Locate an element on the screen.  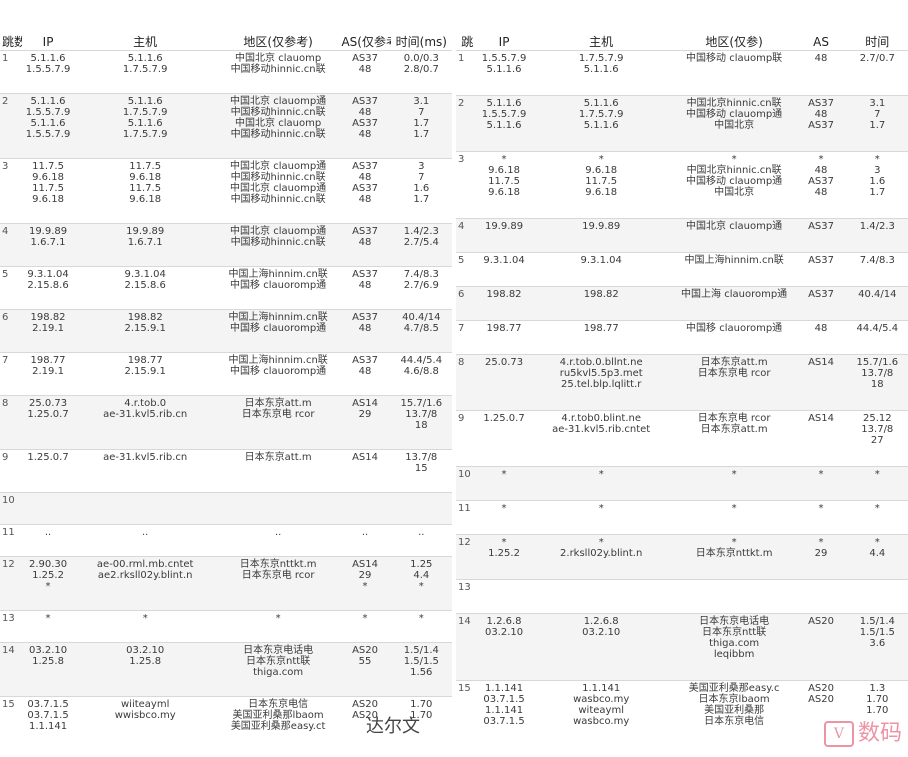
logo-icon: V is located at coordinates (838, 734).